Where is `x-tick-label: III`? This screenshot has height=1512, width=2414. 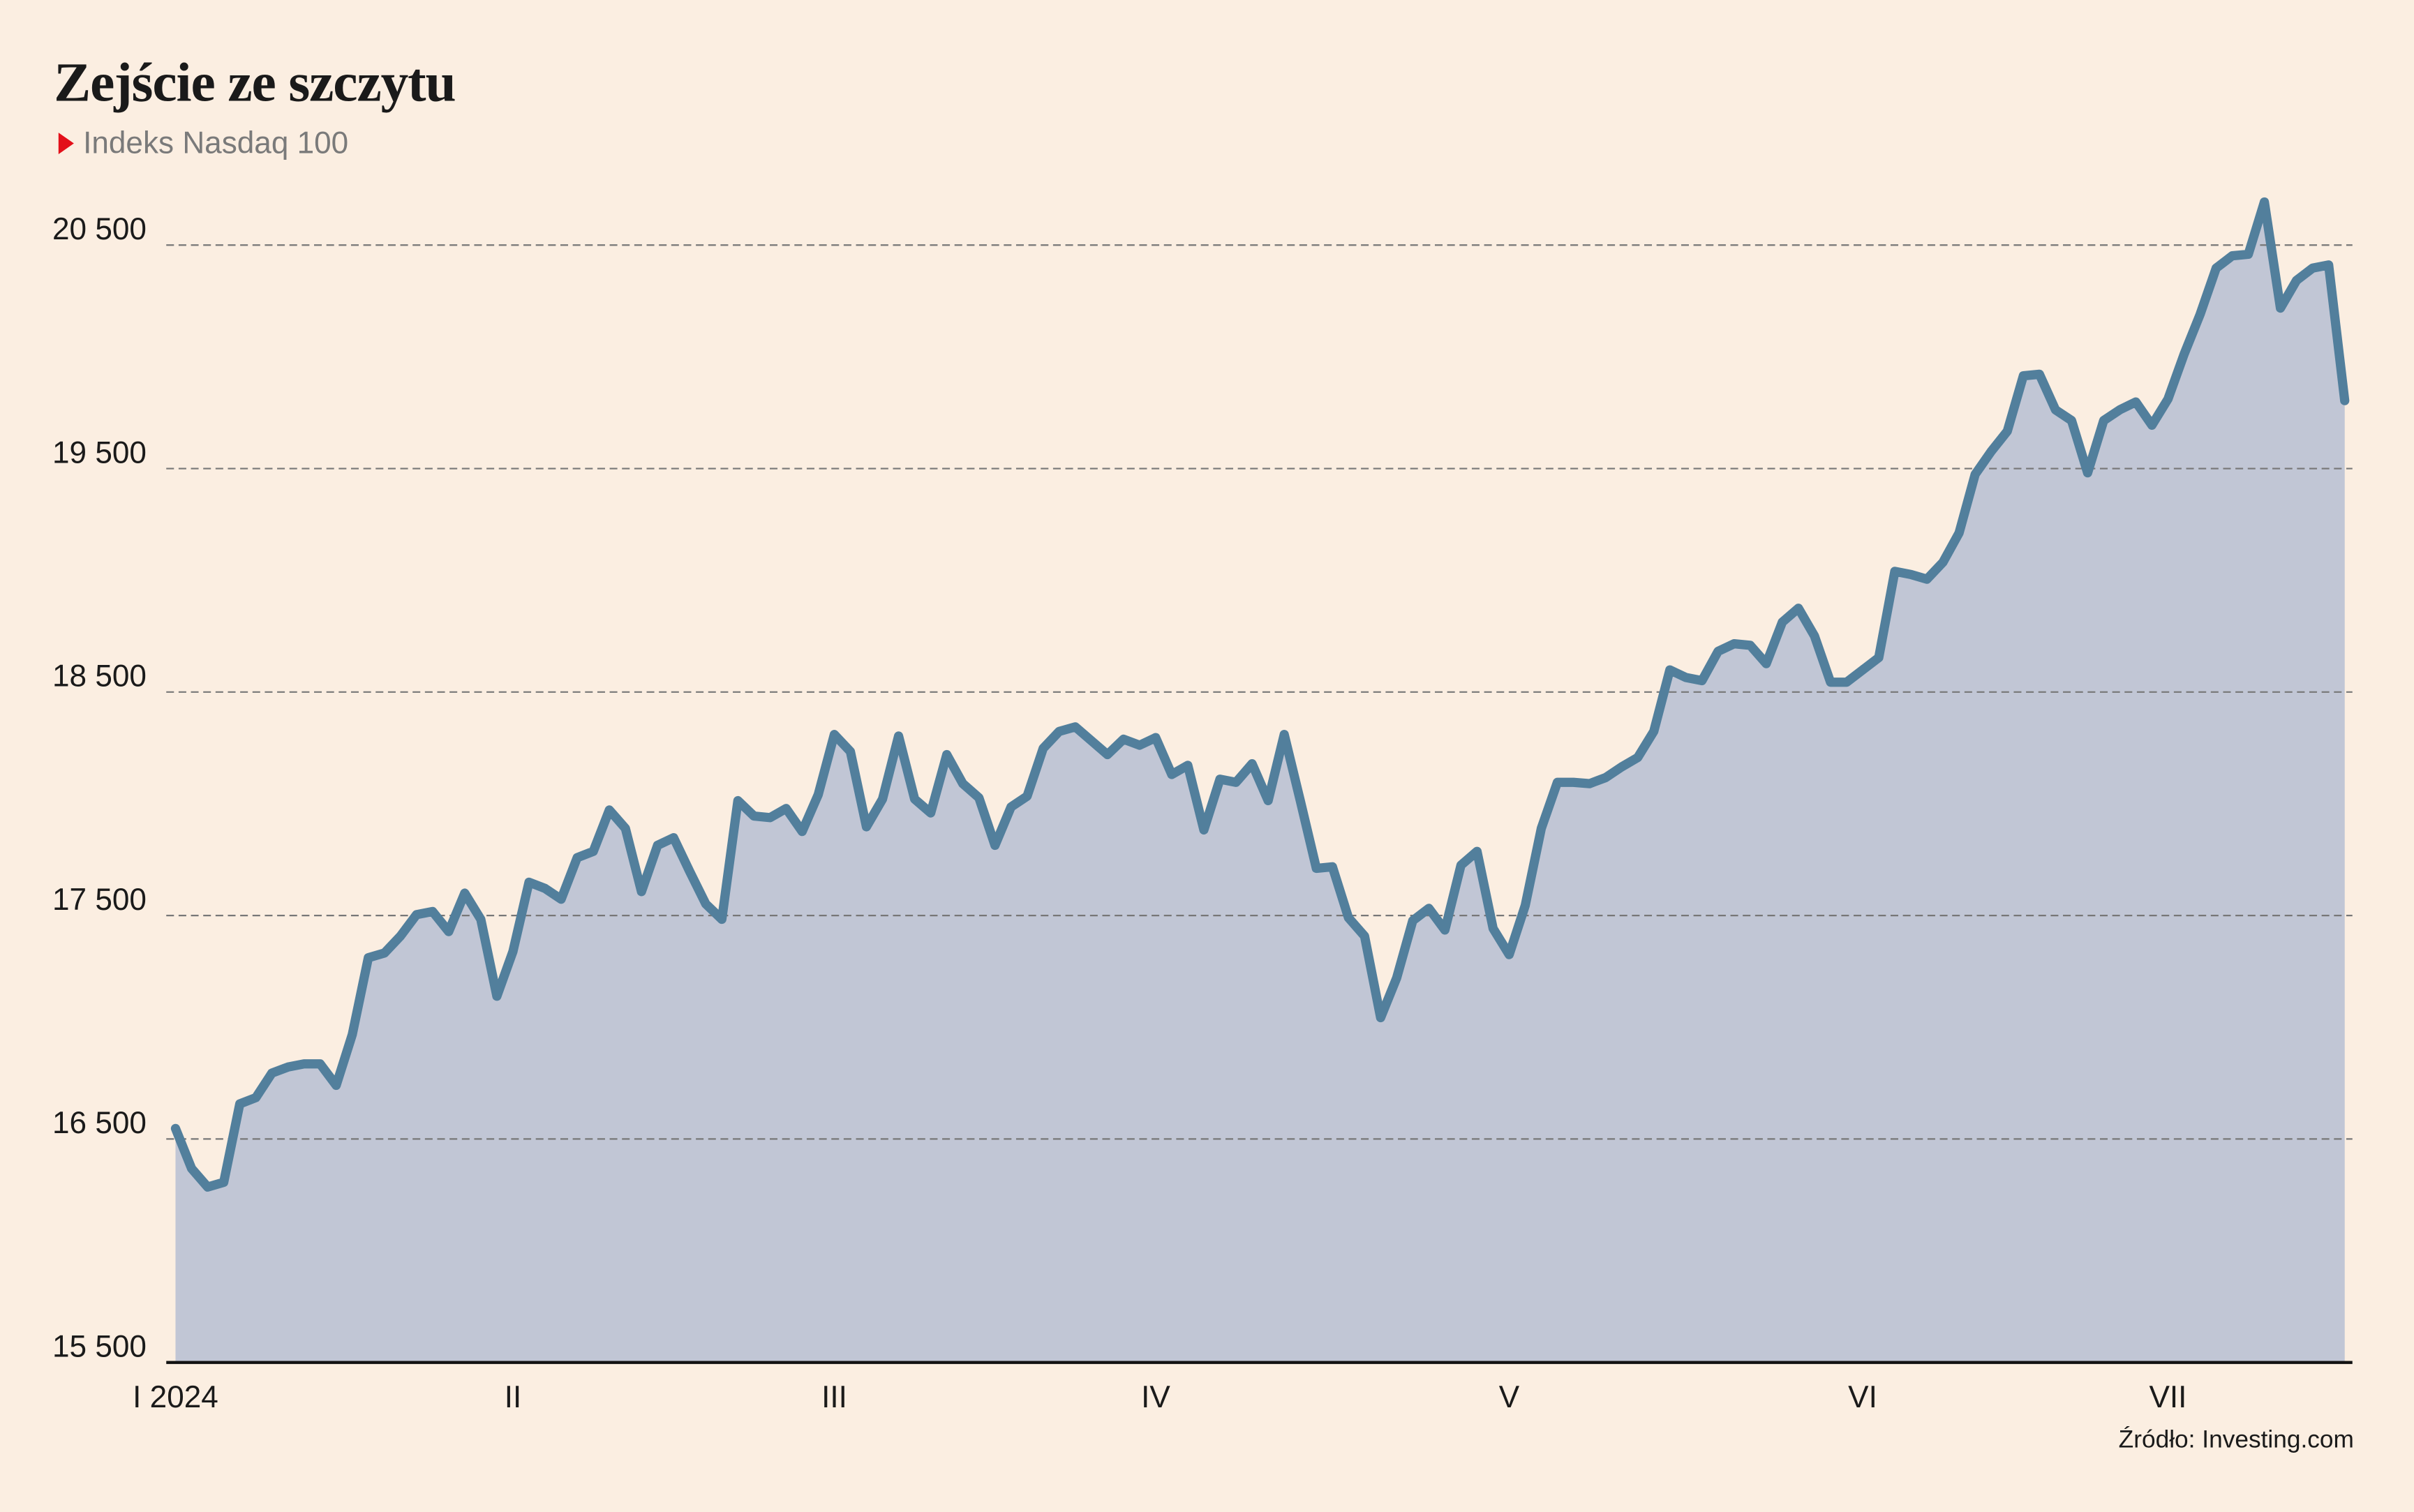 x-tick-label: III is located at coordinates (834, 1397).